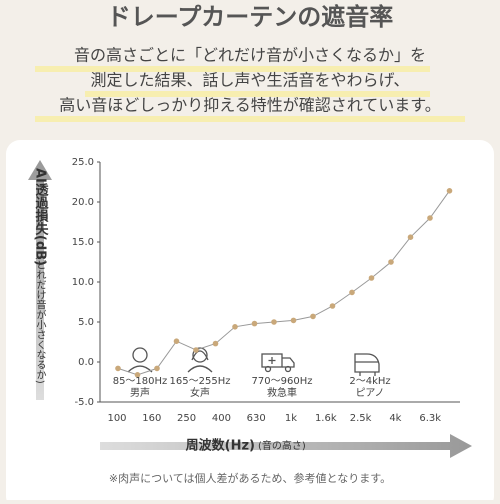 The image size is (500, 504). What do you see at coordinates (86, 322) in the screenshot?
I see `y-tick-label: 5.0` at bounding box center [86, 322].